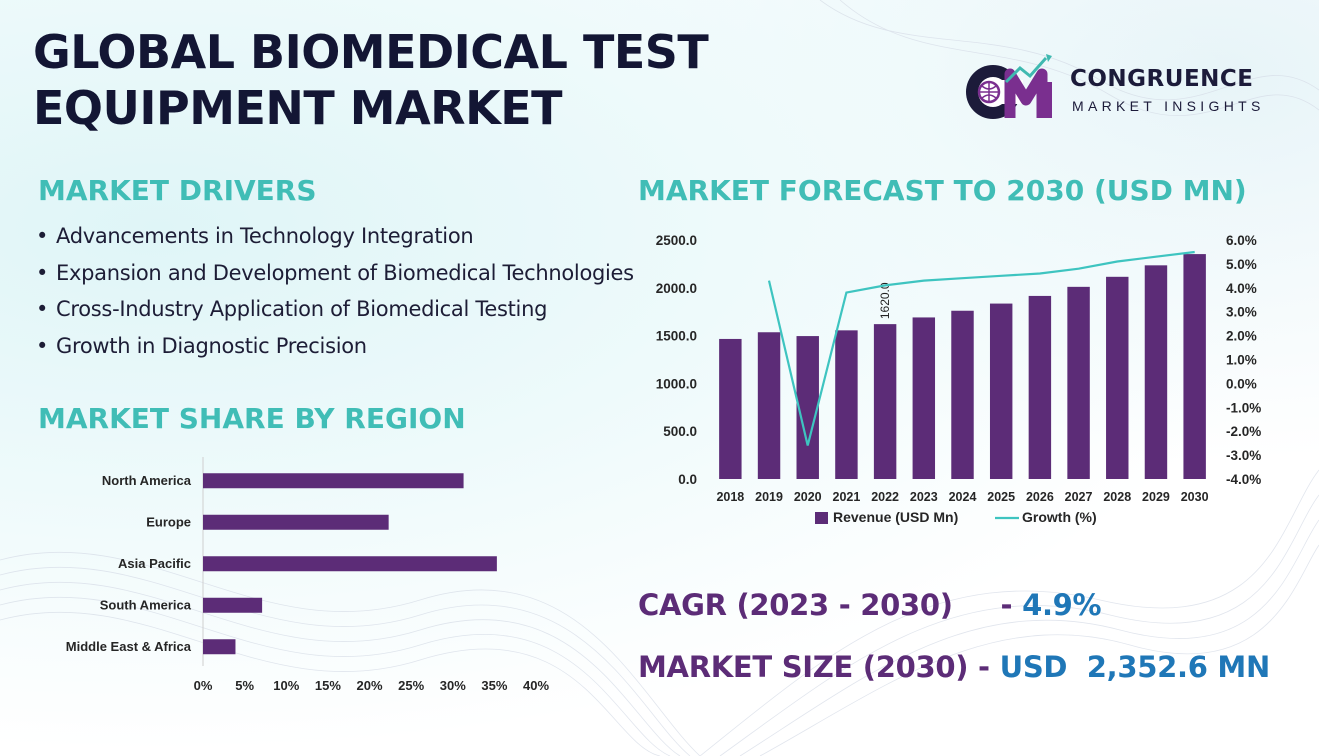 This screenshot has height=756, width=1319. I want to click on forecast-x-tick-label: 2029, so click(1156, 497).